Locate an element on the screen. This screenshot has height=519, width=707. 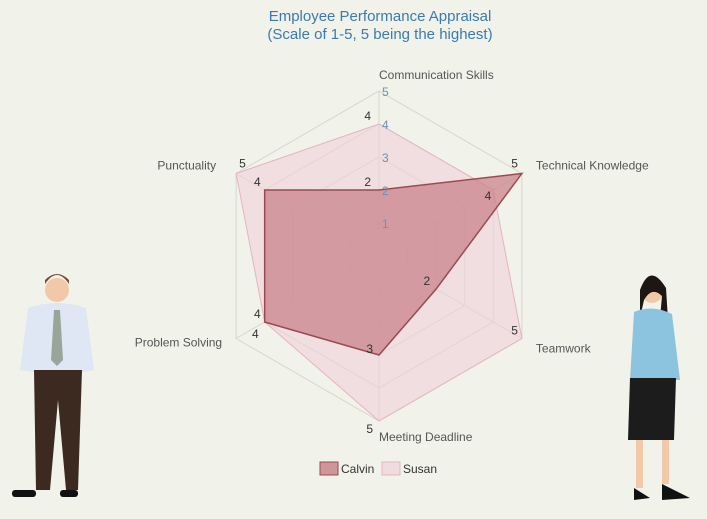
legend-label: Susan is located at coordinates (420, 469).